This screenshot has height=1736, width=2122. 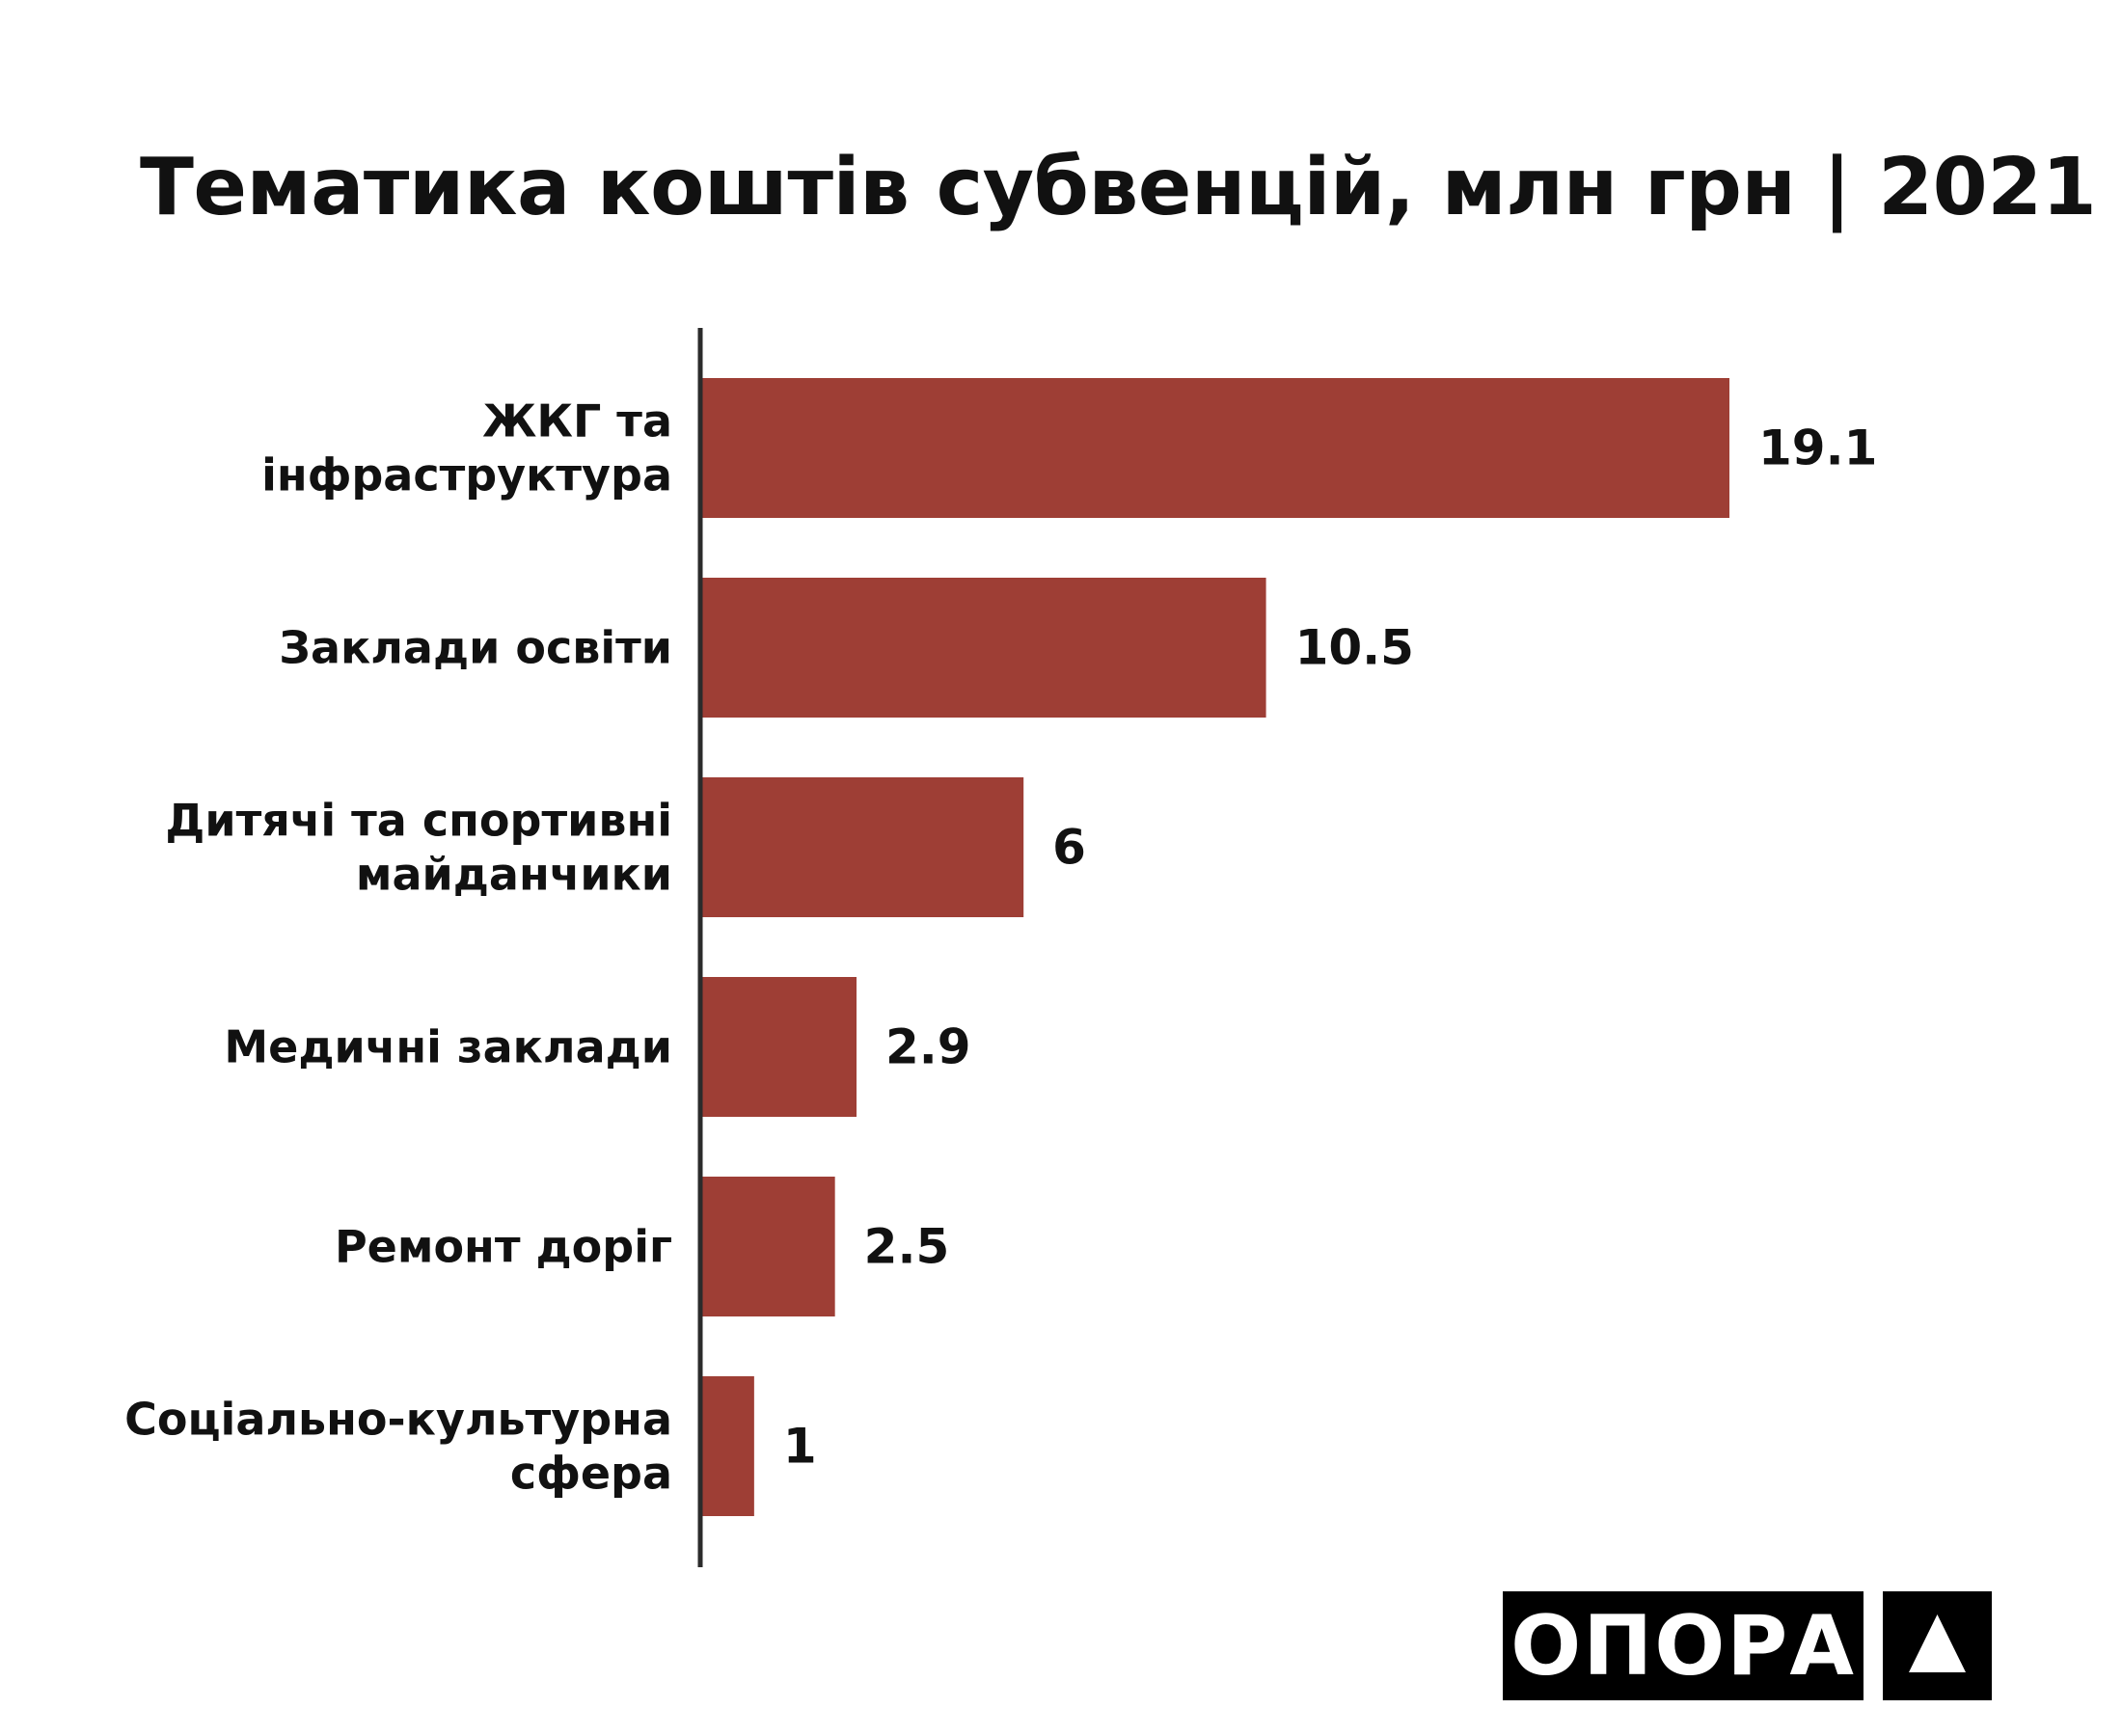 What do you see at coordinates (419, 821) in the screenshot?
I see `category-label-line: Дитячі та спортивні` at bounding box center [419, 821].